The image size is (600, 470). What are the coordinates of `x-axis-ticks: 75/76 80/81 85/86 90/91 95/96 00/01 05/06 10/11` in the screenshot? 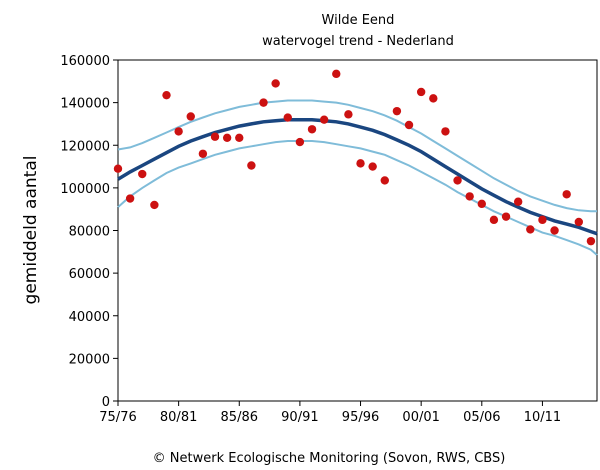 It's located at (330, 413).